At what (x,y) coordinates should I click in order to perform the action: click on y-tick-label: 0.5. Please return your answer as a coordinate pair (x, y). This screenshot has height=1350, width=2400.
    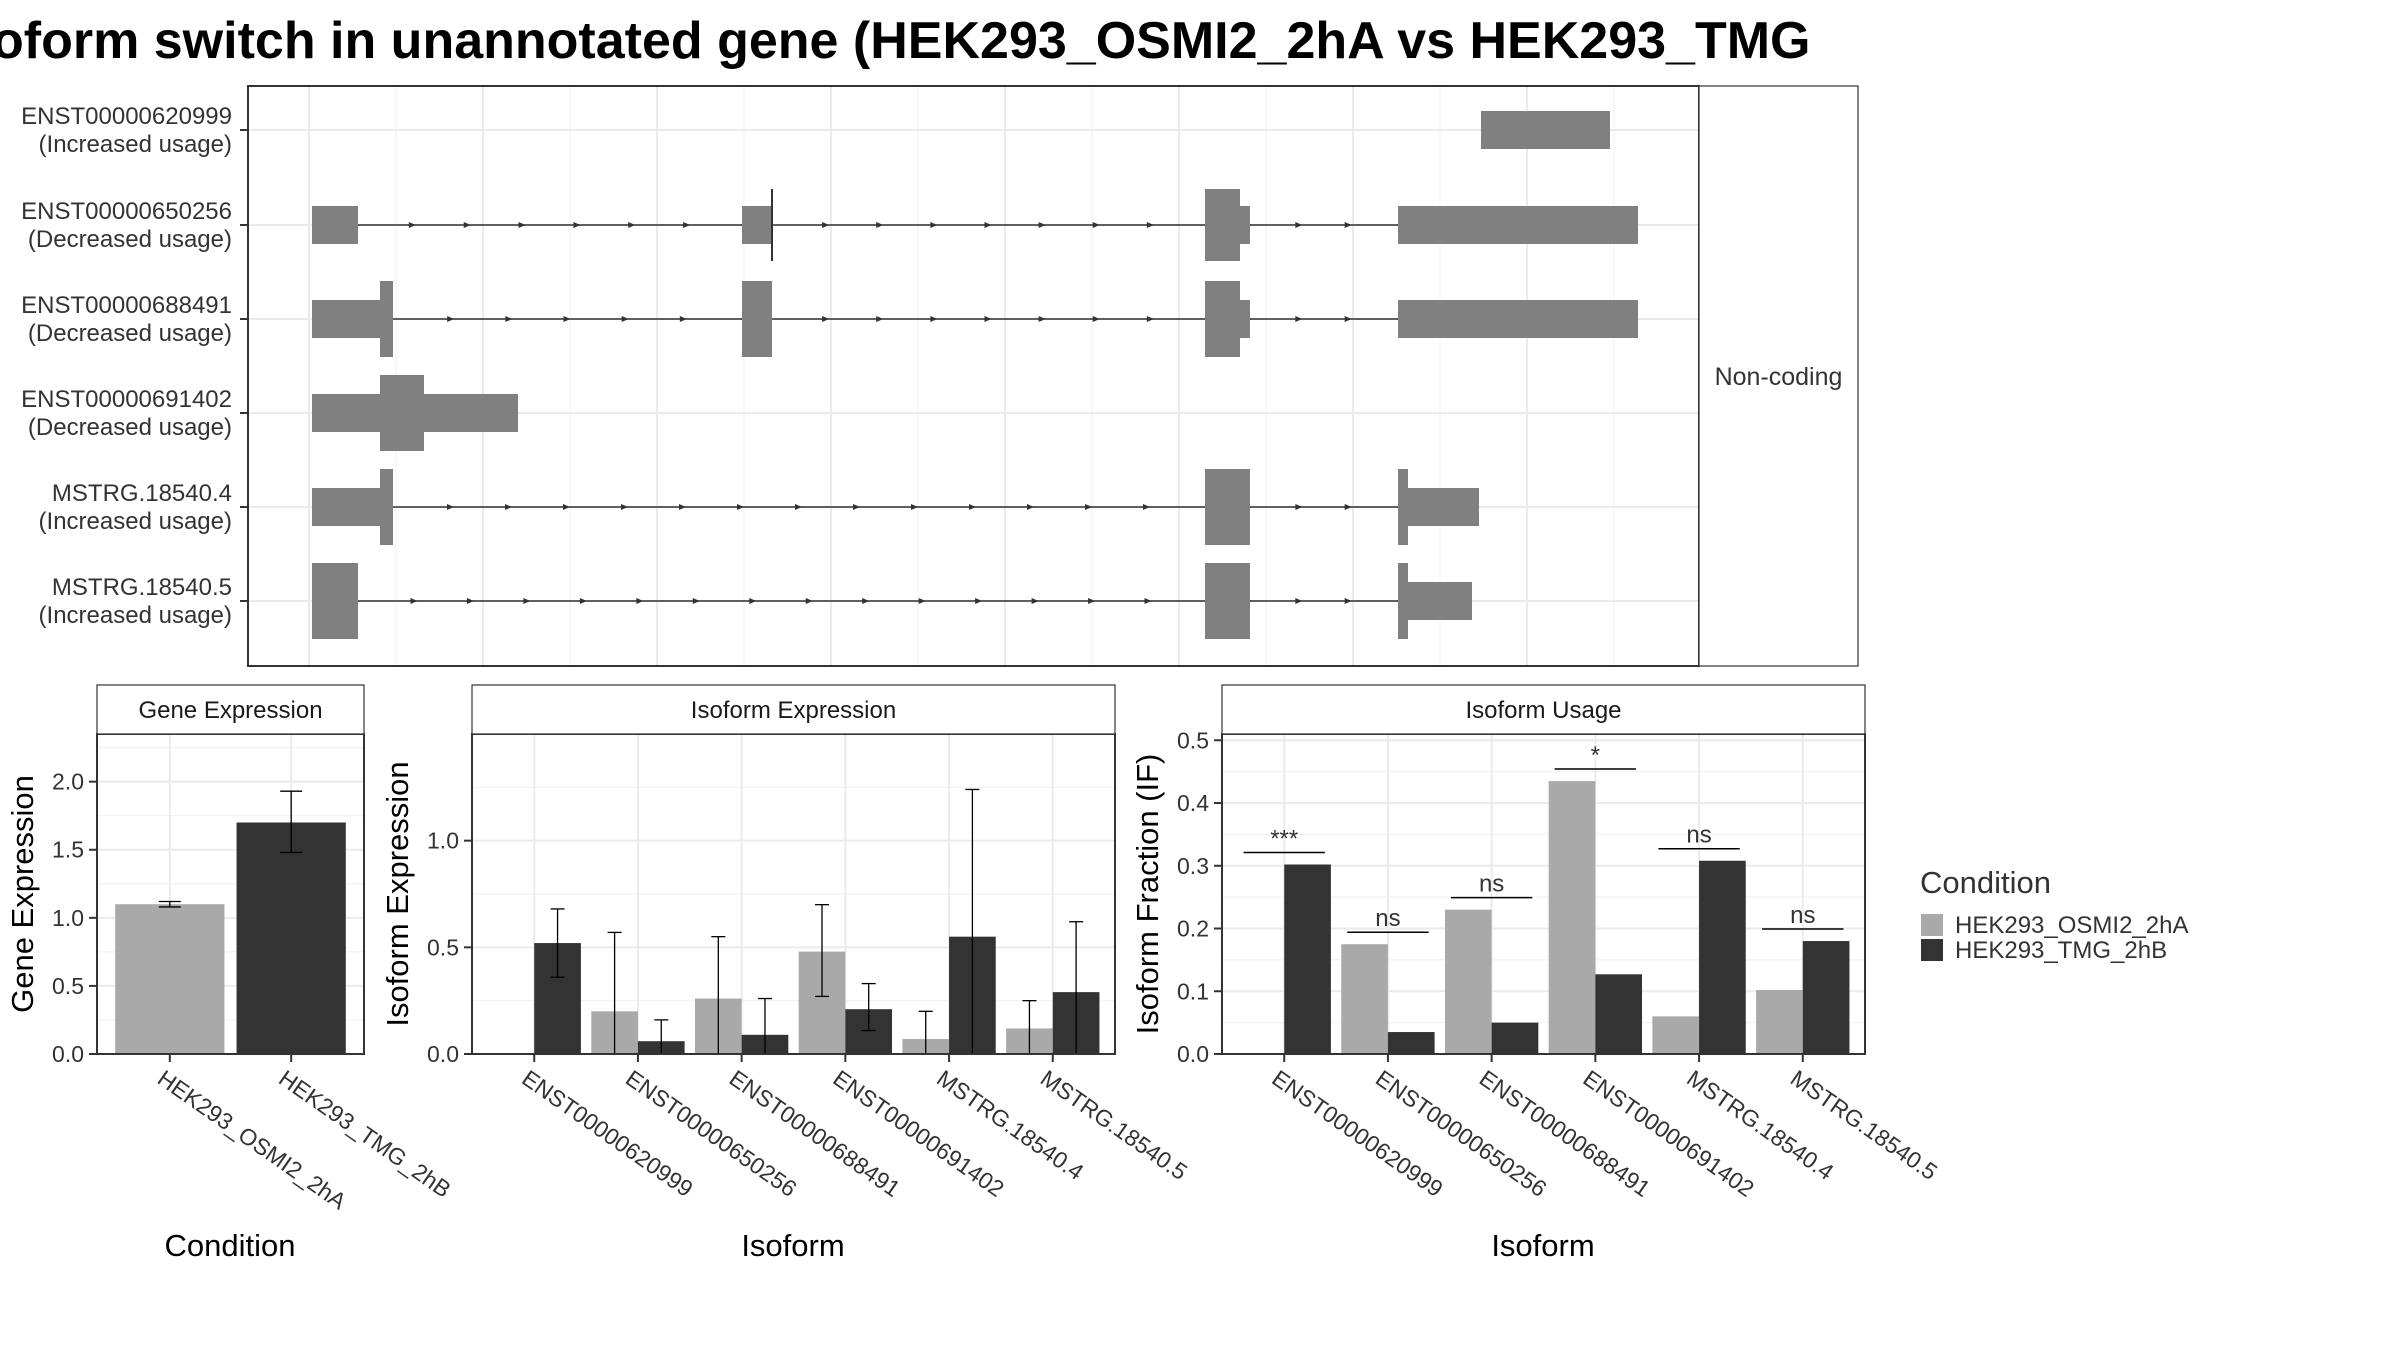
    Looking at the image, I should click on (443, 947).